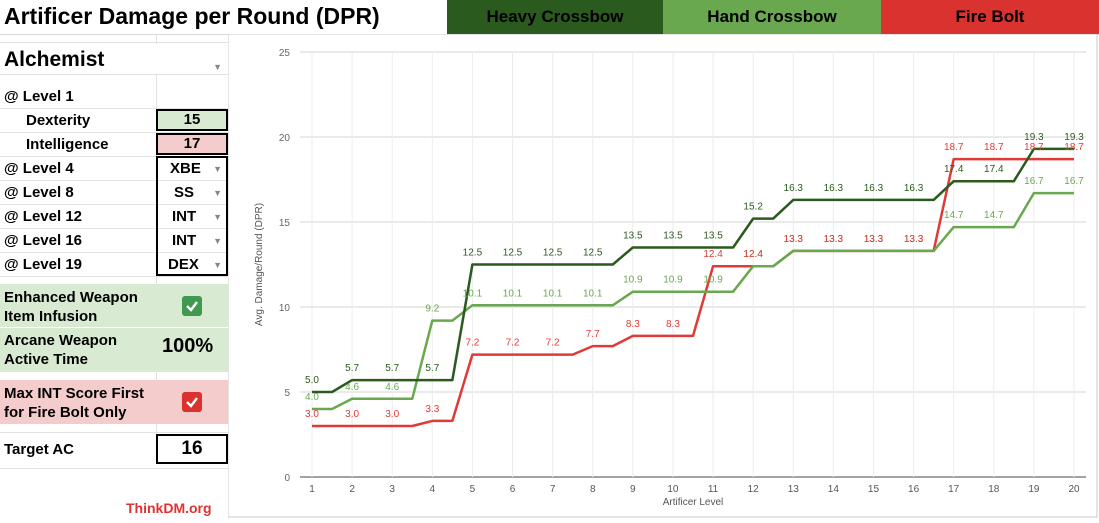  I want to click on level-choices-box, so click(192, 216).